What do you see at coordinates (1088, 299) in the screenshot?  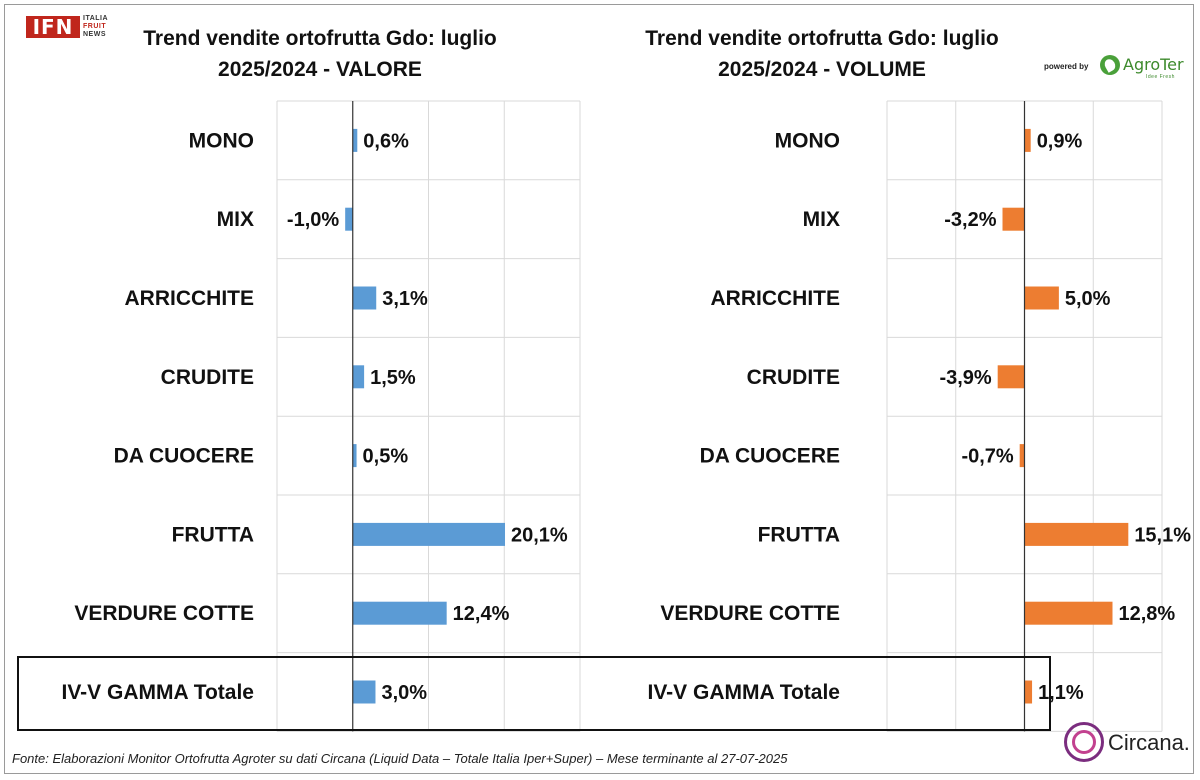 I see `value-label: 5,0%` at bounding box center [1088, 299].